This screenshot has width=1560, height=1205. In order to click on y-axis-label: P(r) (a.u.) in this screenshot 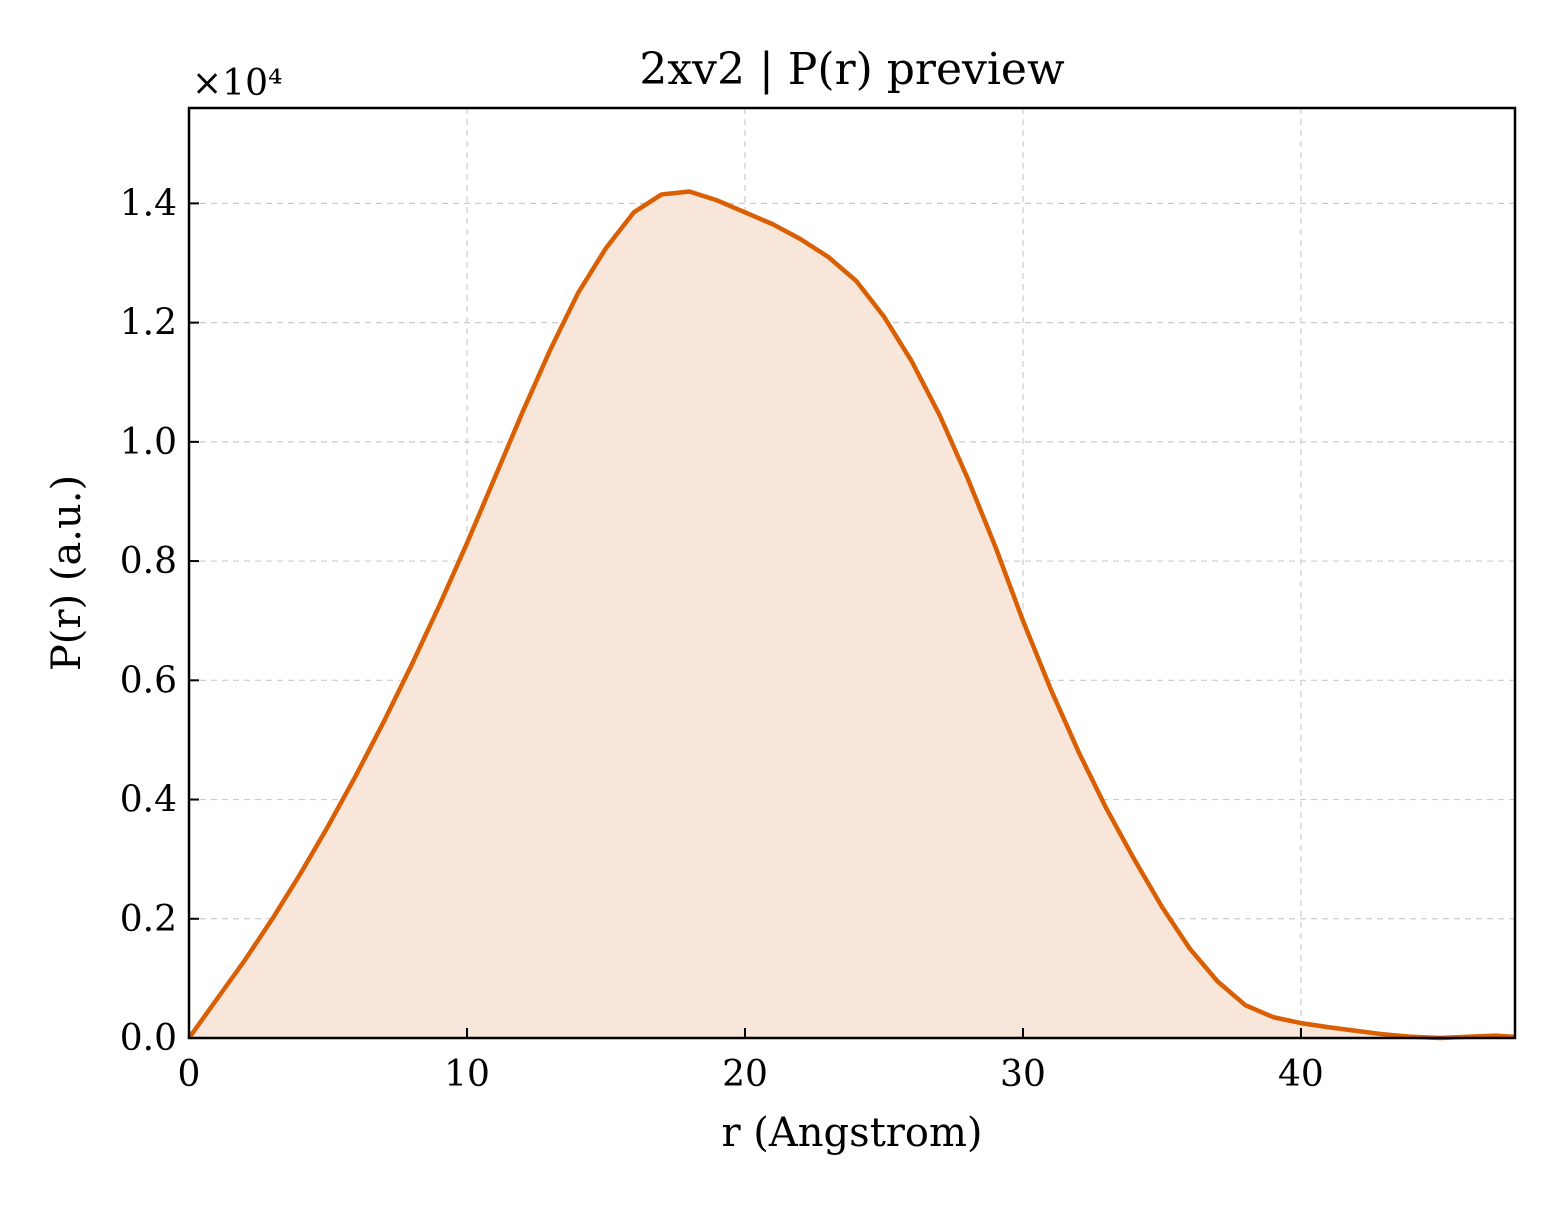, I will do `click(67, 573)`.